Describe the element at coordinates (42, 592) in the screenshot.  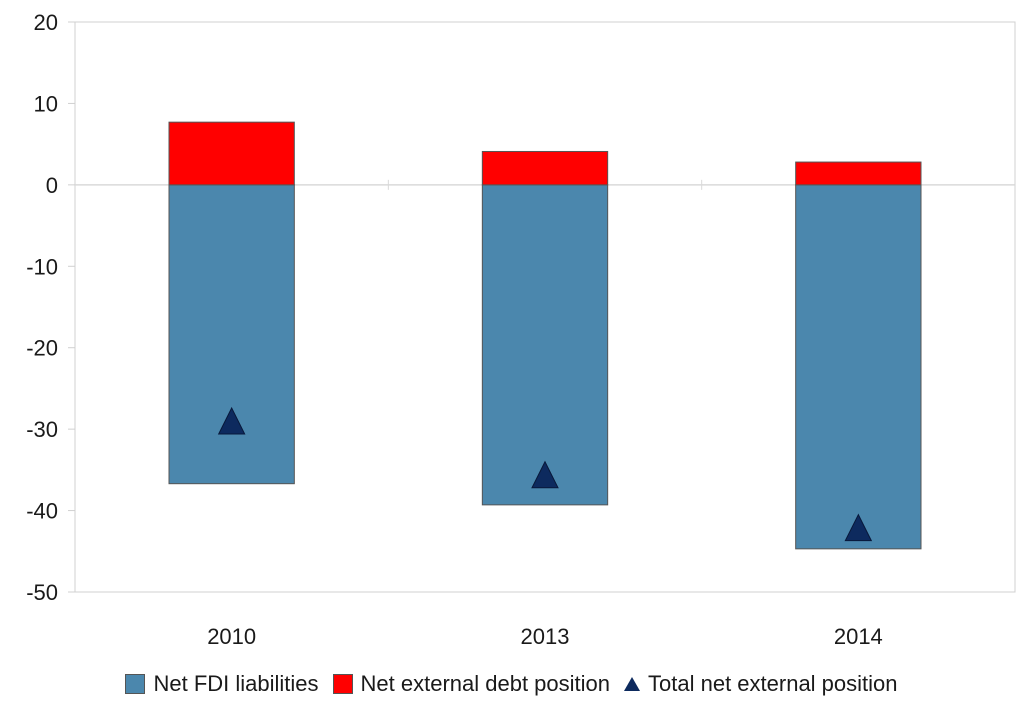
I see `y-tick-label: -50` at that location.